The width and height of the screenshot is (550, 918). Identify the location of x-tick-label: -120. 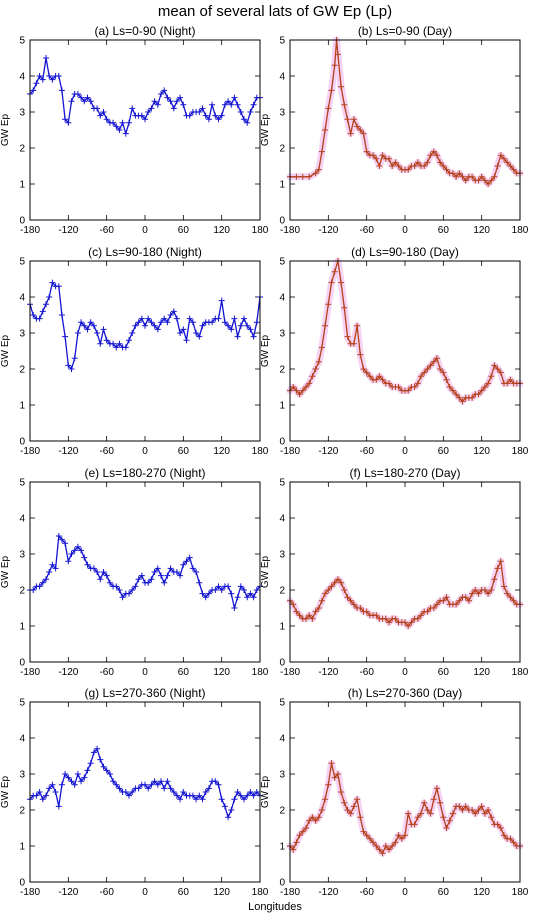
(328, 892).